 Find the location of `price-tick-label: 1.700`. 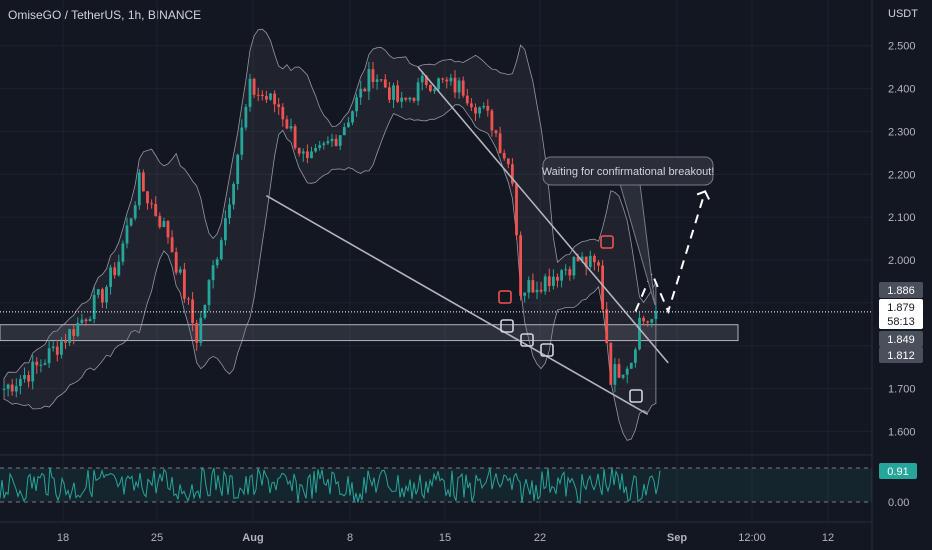

price-tick-label: 1.700 is located at coordinates (902, 390).